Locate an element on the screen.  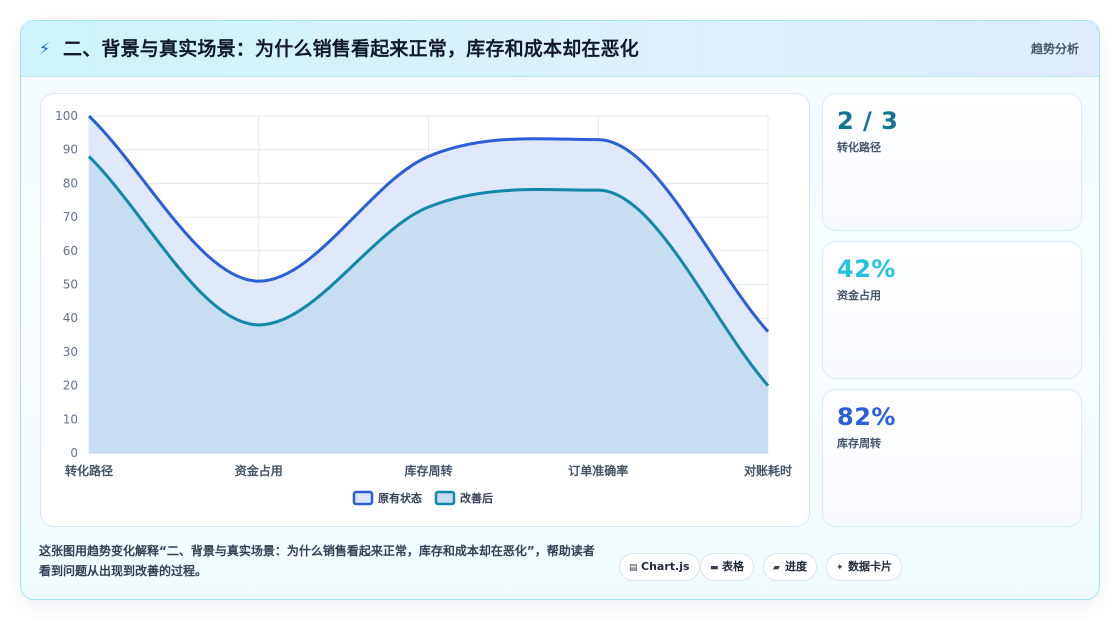
chart-icon: ▤ is located at coordinates (633, 568).